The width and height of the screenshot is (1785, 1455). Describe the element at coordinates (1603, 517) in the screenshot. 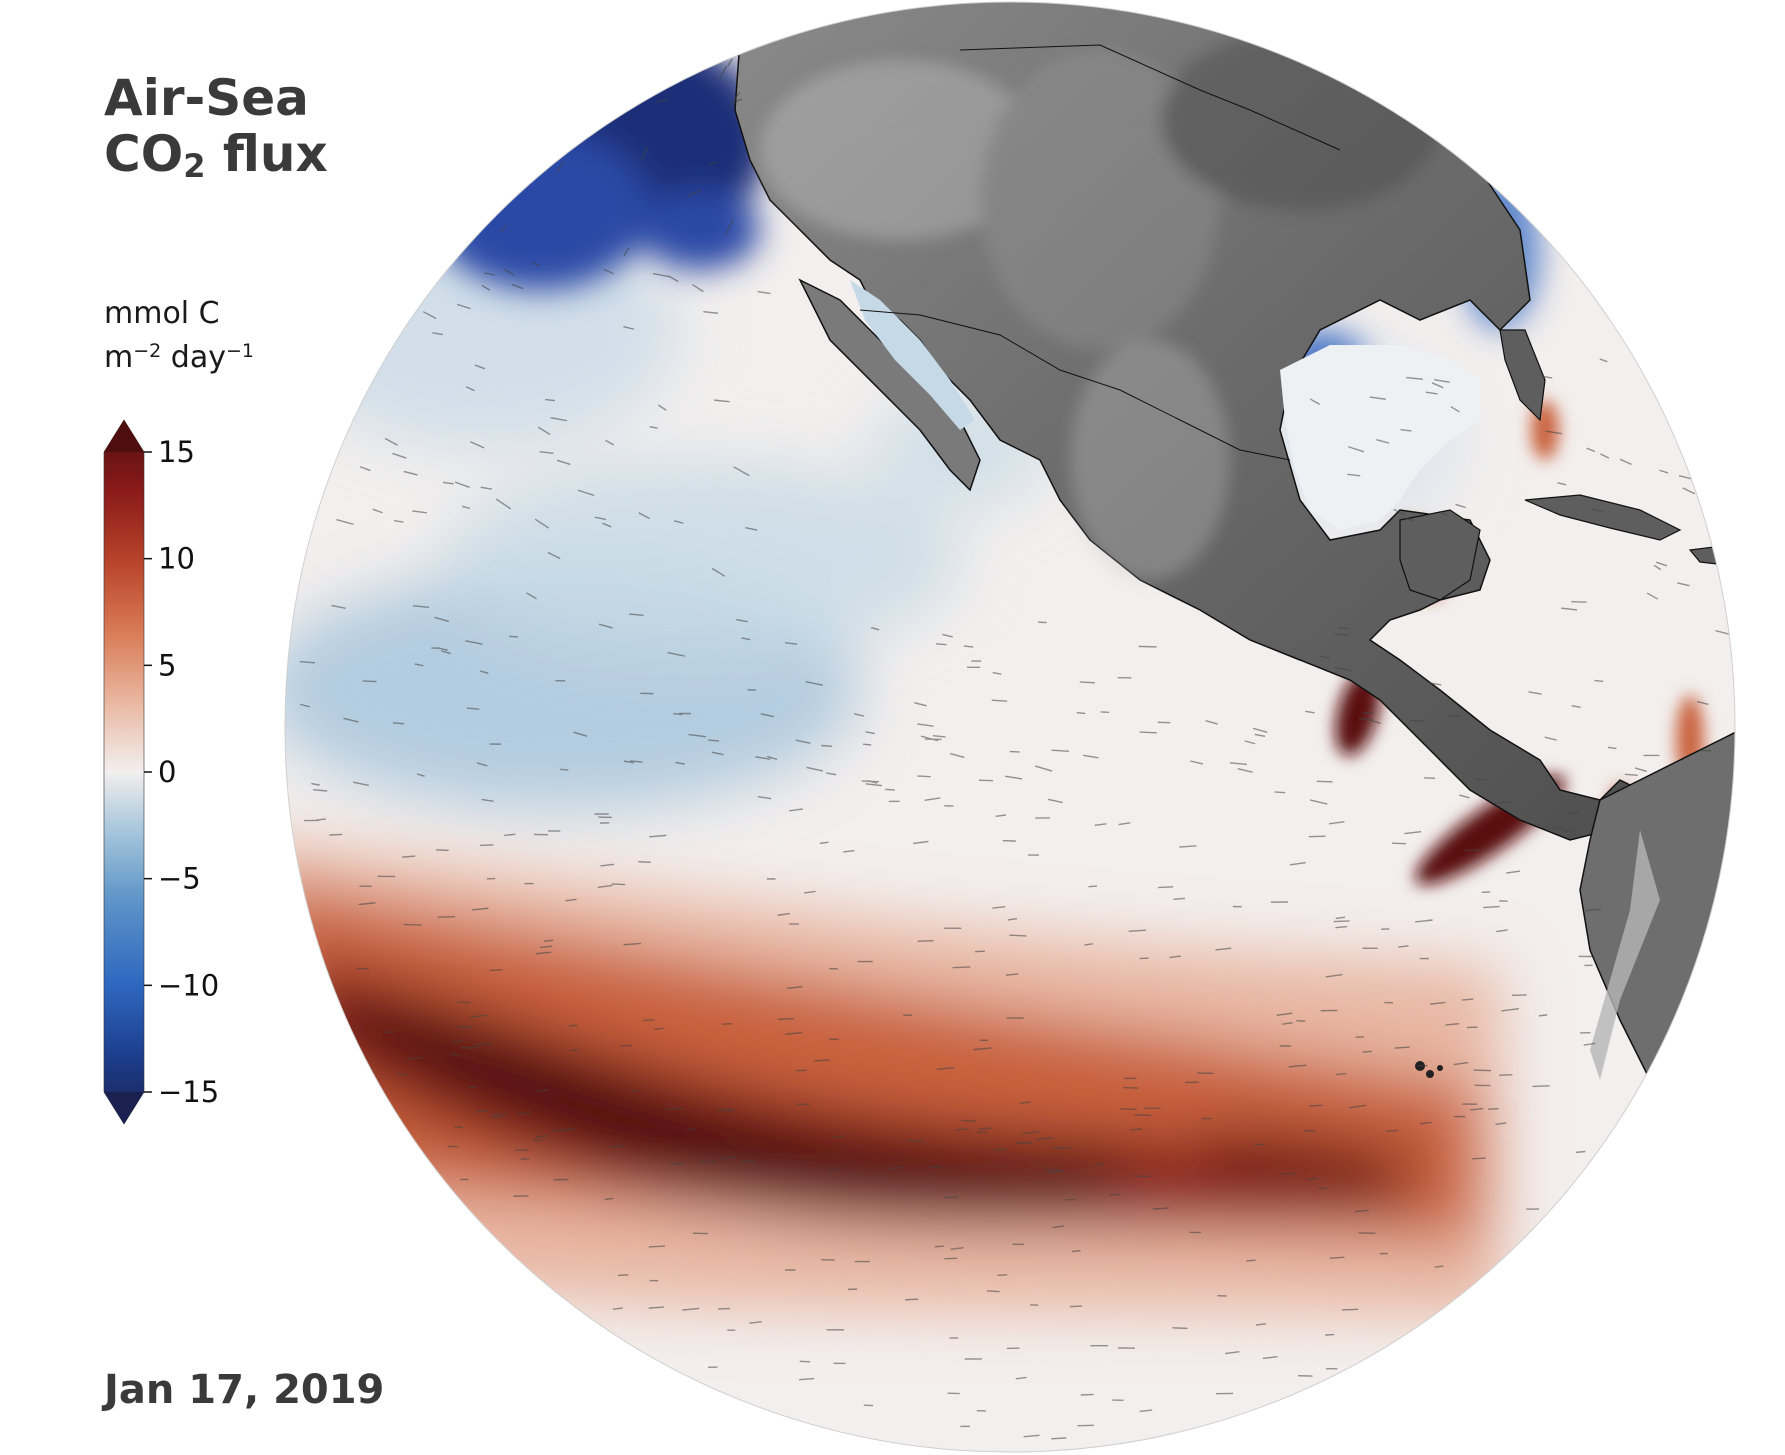

I see `cuba-land` at that location.